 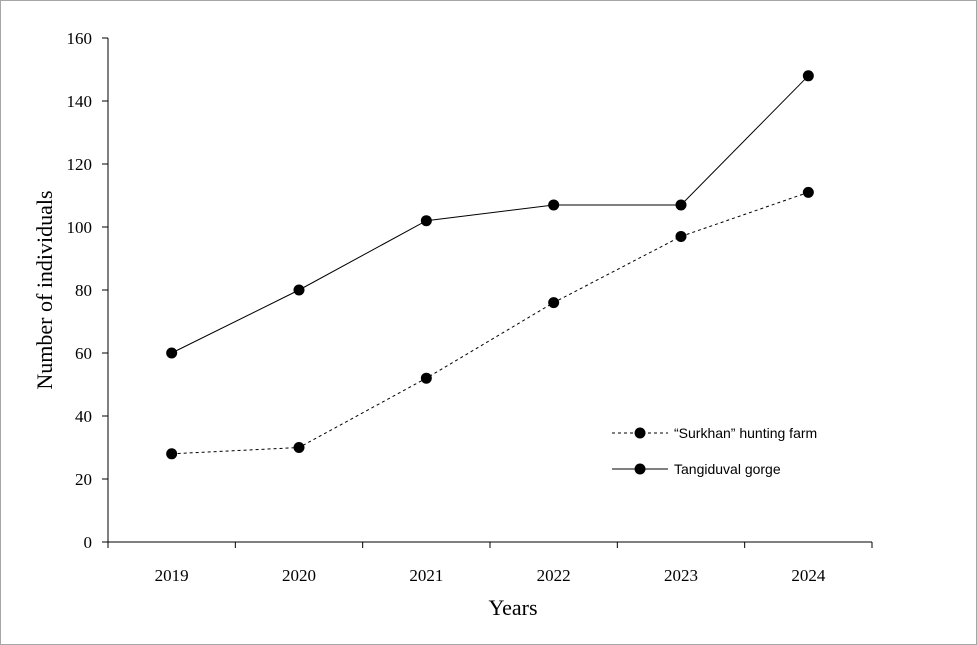 What do you see at coordinates (83, 479) in the screenshot?
I see `y-tick-label: 20` at bounding box center [83, 479].